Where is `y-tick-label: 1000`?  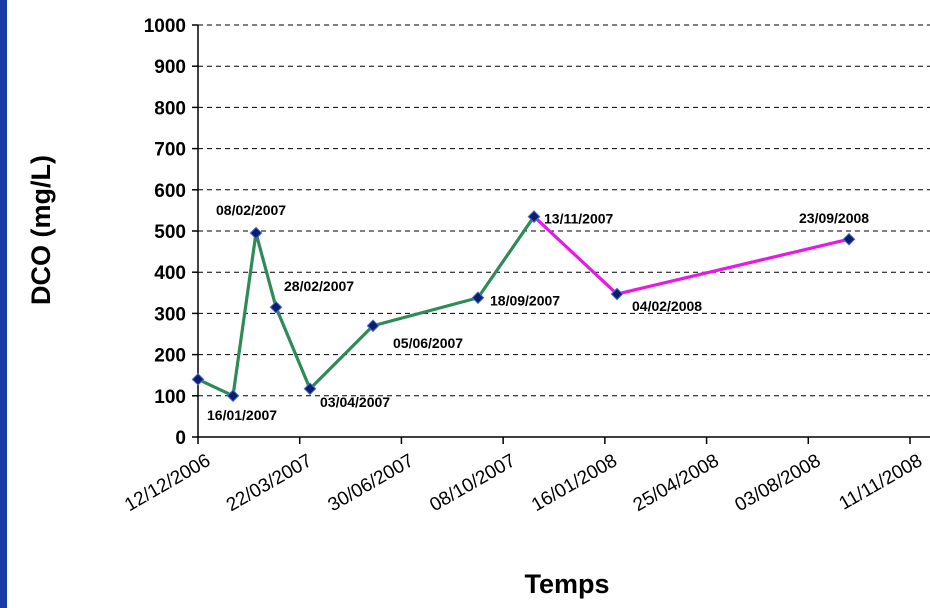 y-tick-label: 1000 is located at coordinates (165, 26).